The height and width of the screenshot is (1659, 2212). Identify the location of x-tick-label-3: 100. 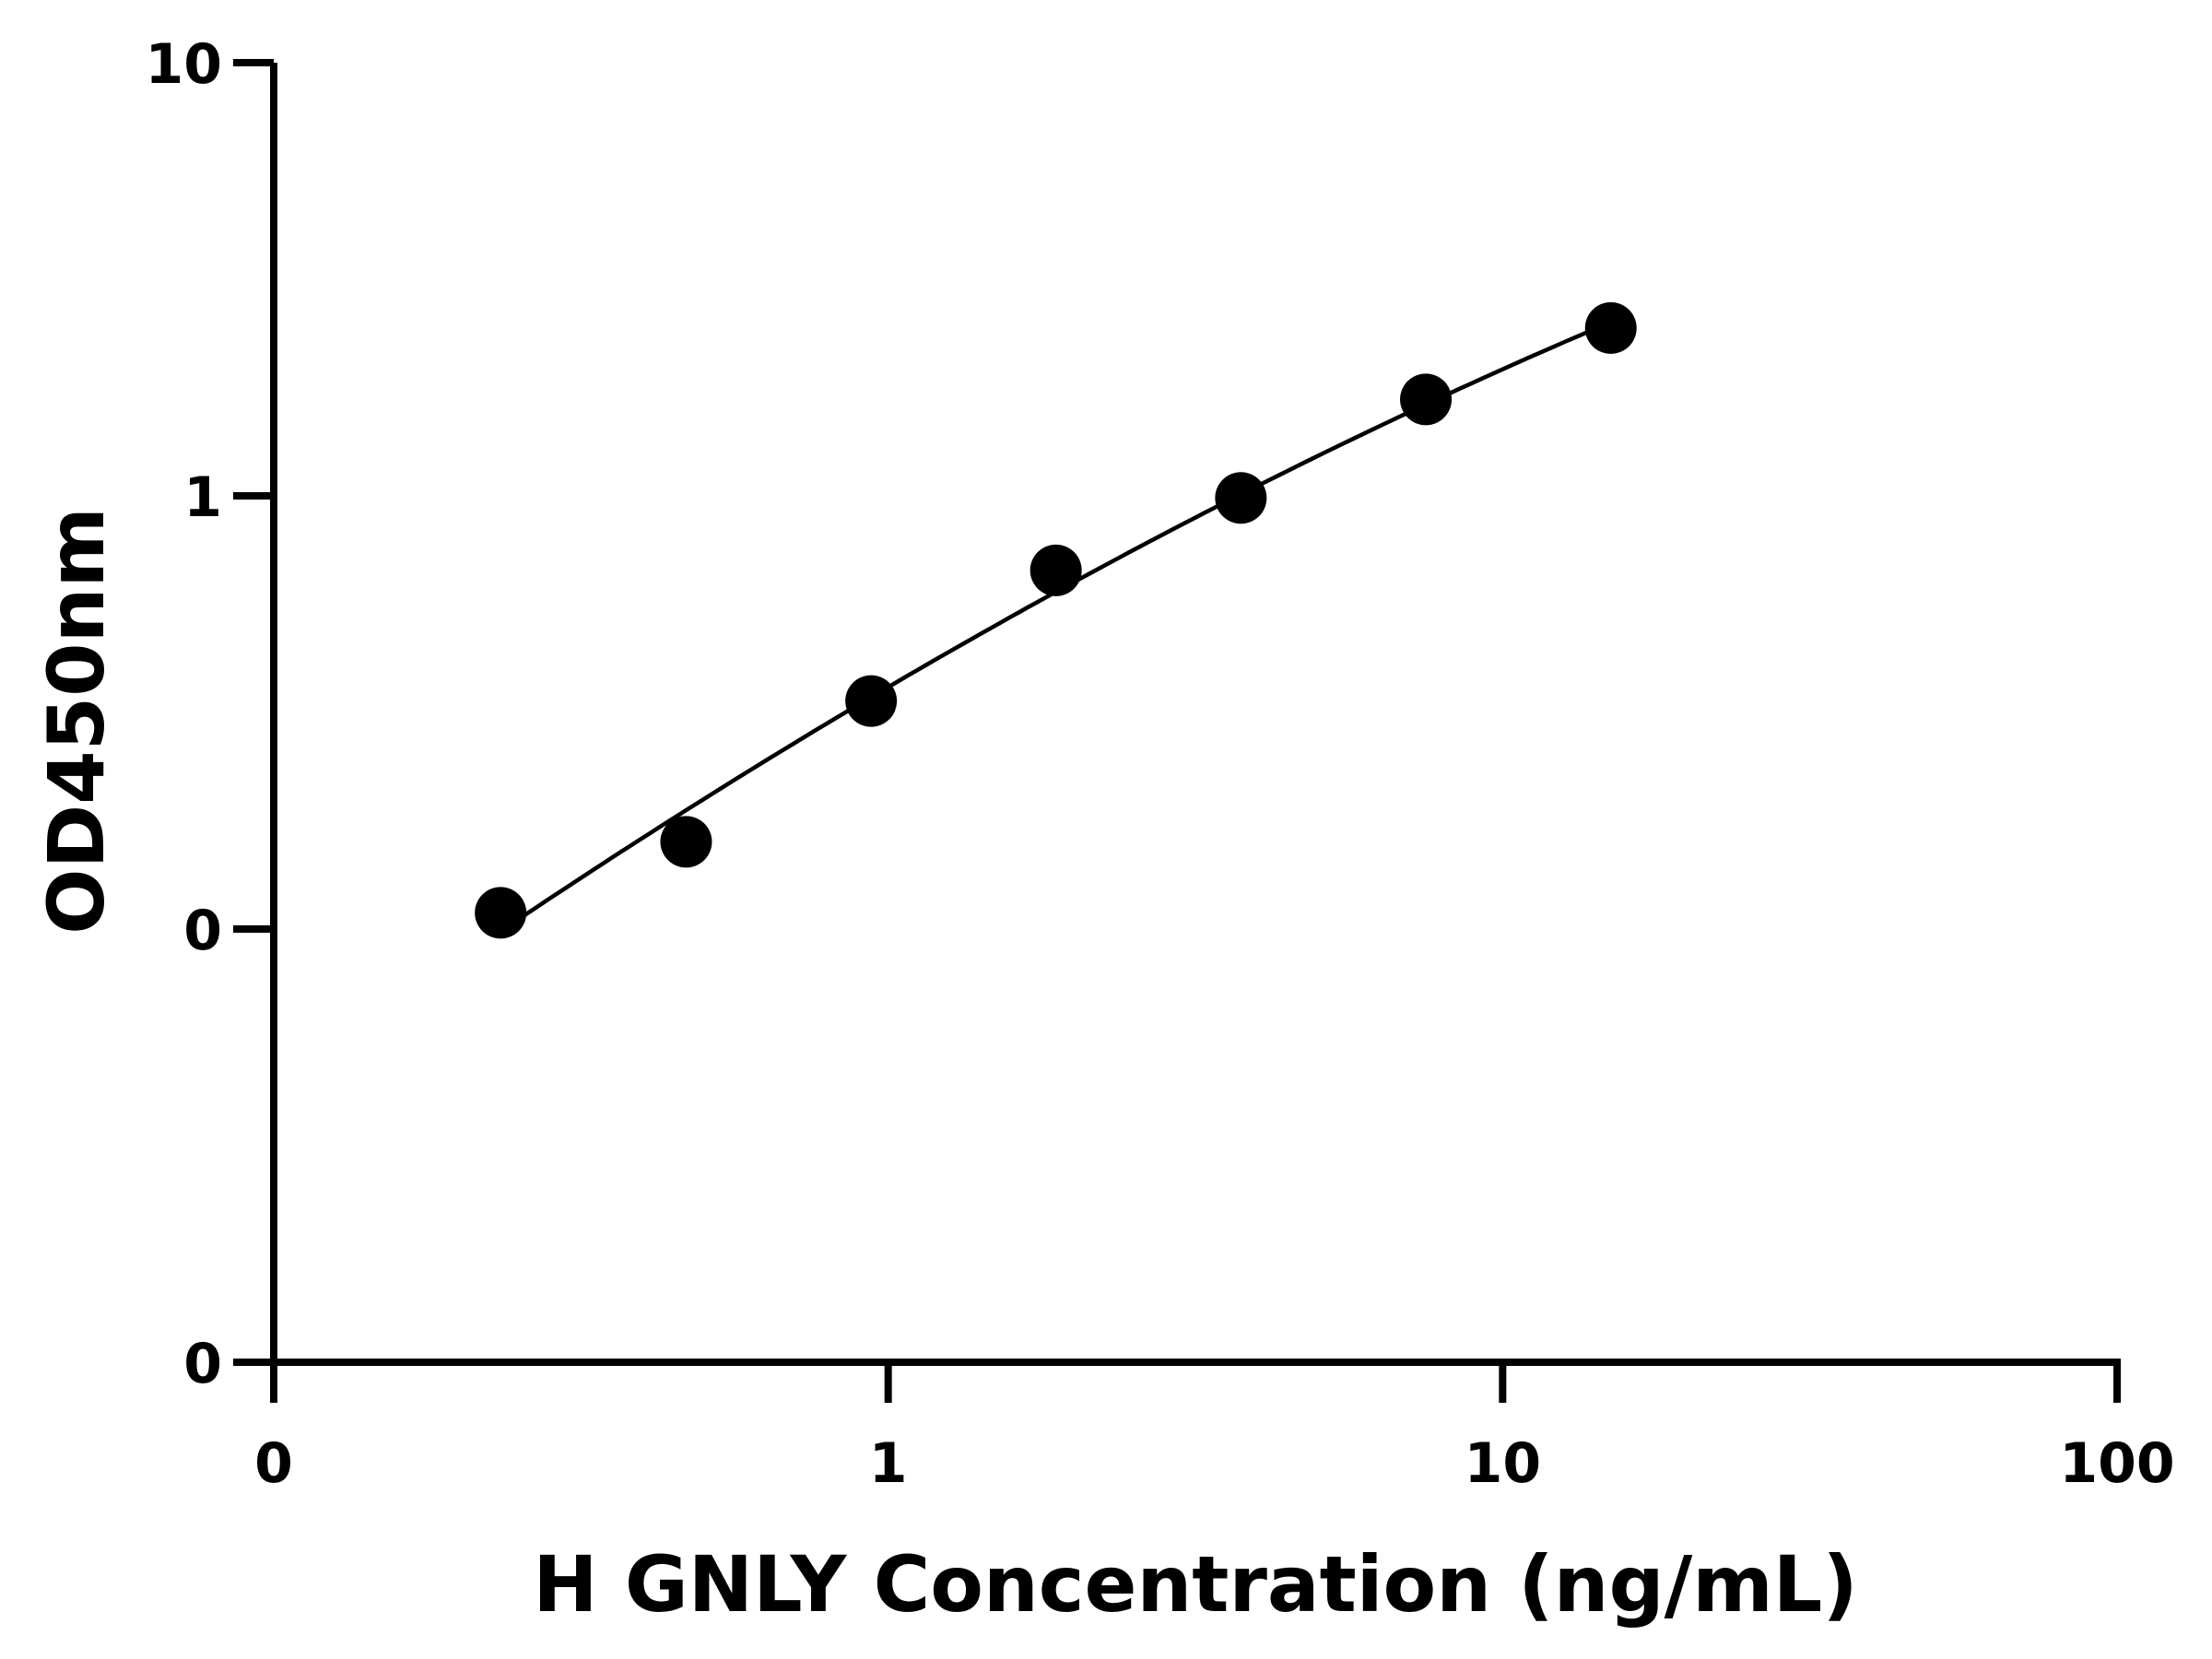
(2116, 1463).